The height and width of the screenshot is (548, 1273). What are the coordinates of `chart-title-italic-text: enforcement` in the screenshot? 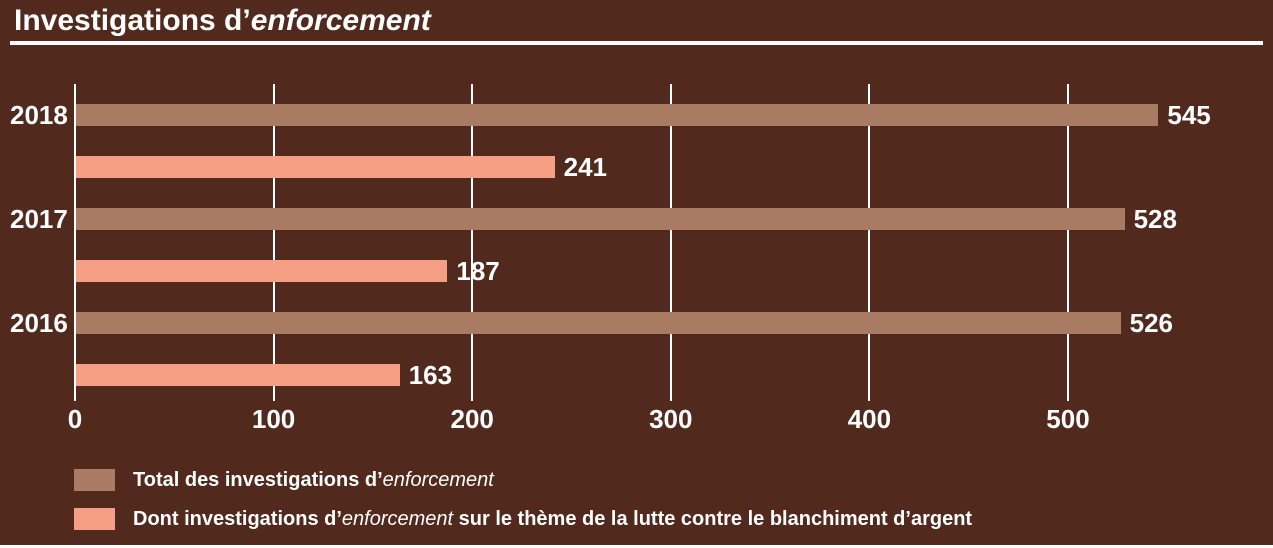 It's located at (340, 20).